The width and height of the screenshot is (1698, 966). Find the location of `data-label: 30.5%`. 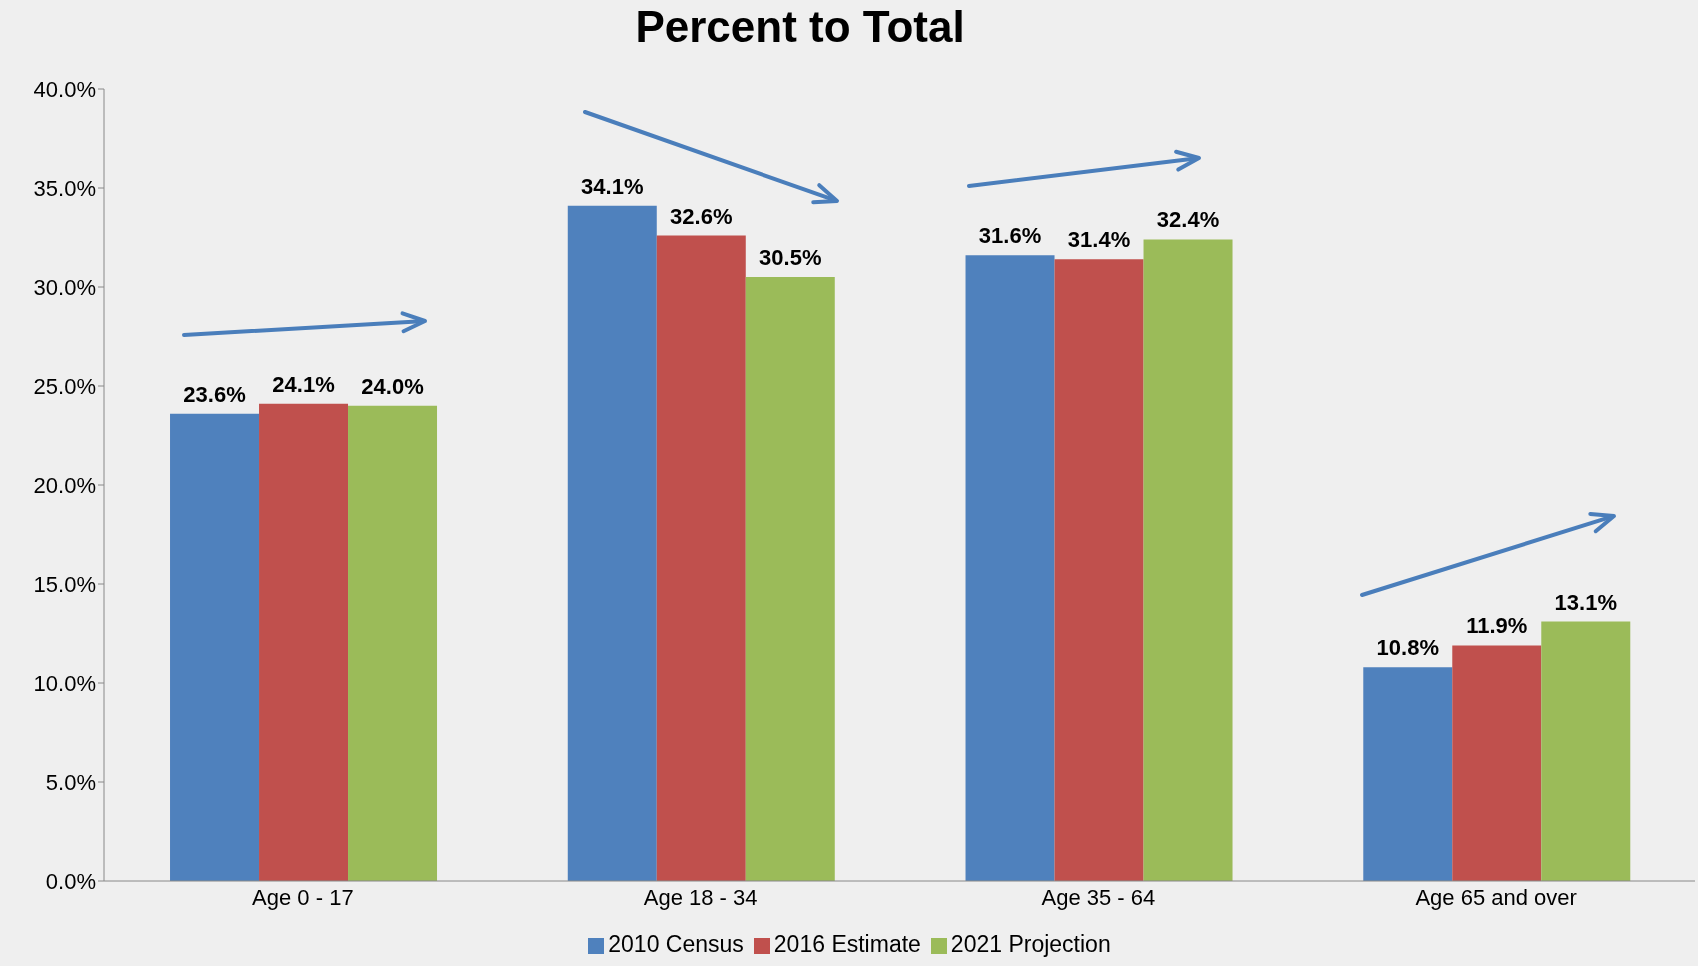

data-label: 30.5% is located at coordinates (790, 258).